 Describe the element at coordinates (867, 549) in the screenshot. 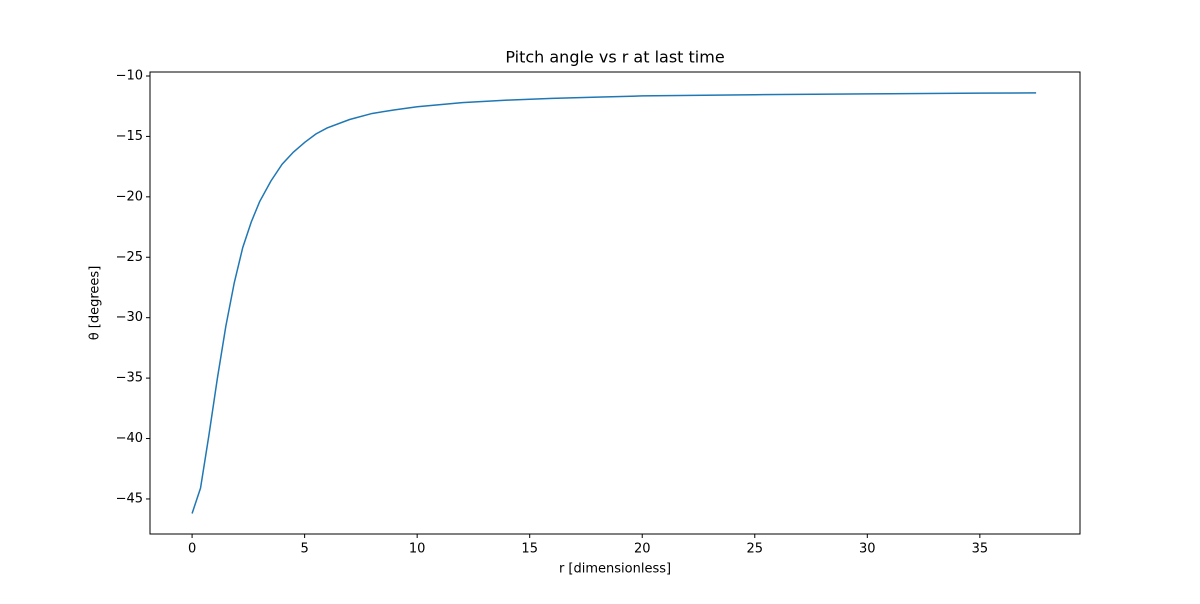

I see `x-tick-label: 30` at that location.